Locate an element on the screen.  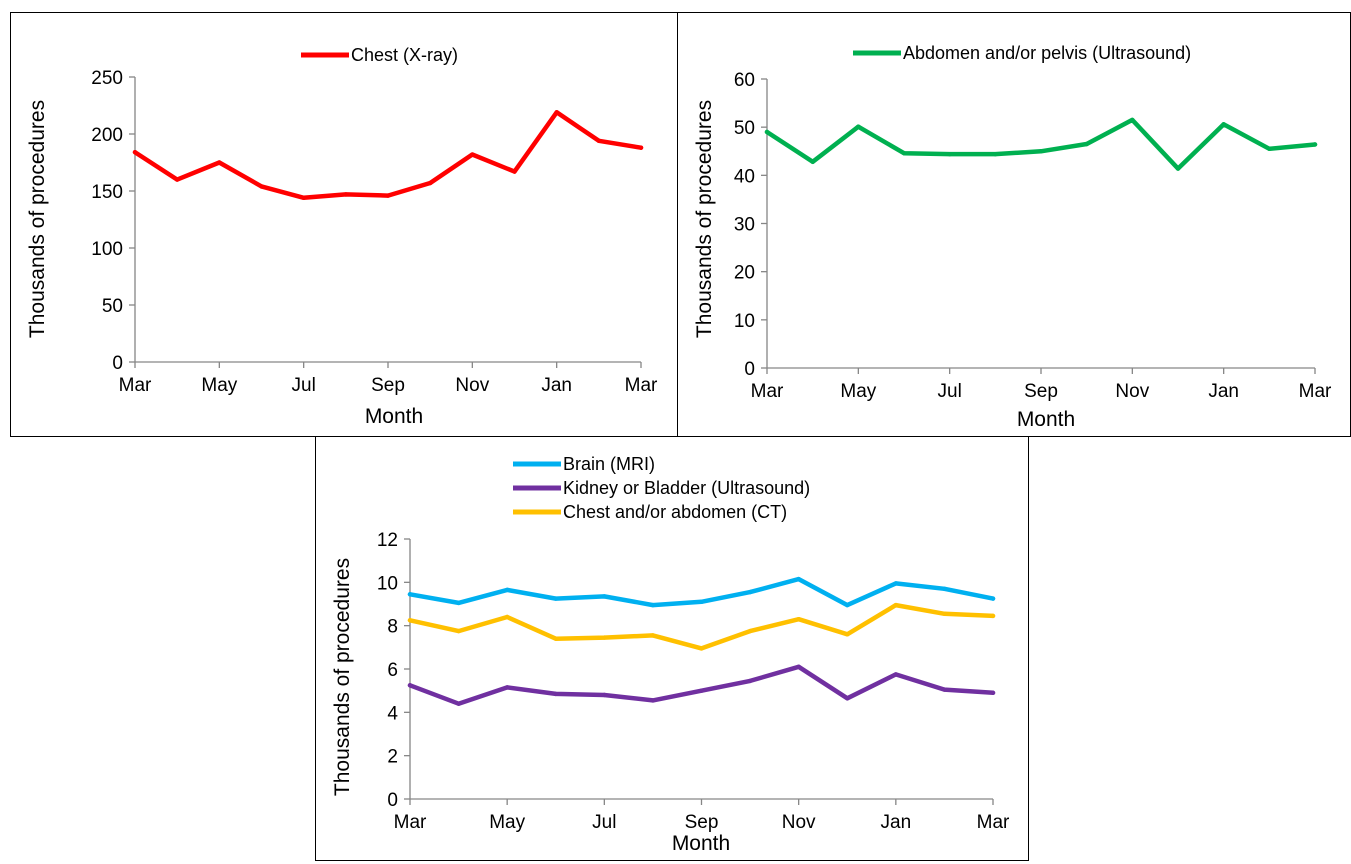
series-line-abdomen-and-or-pelvis-ultrasound is located at coordinates (1041, 144).